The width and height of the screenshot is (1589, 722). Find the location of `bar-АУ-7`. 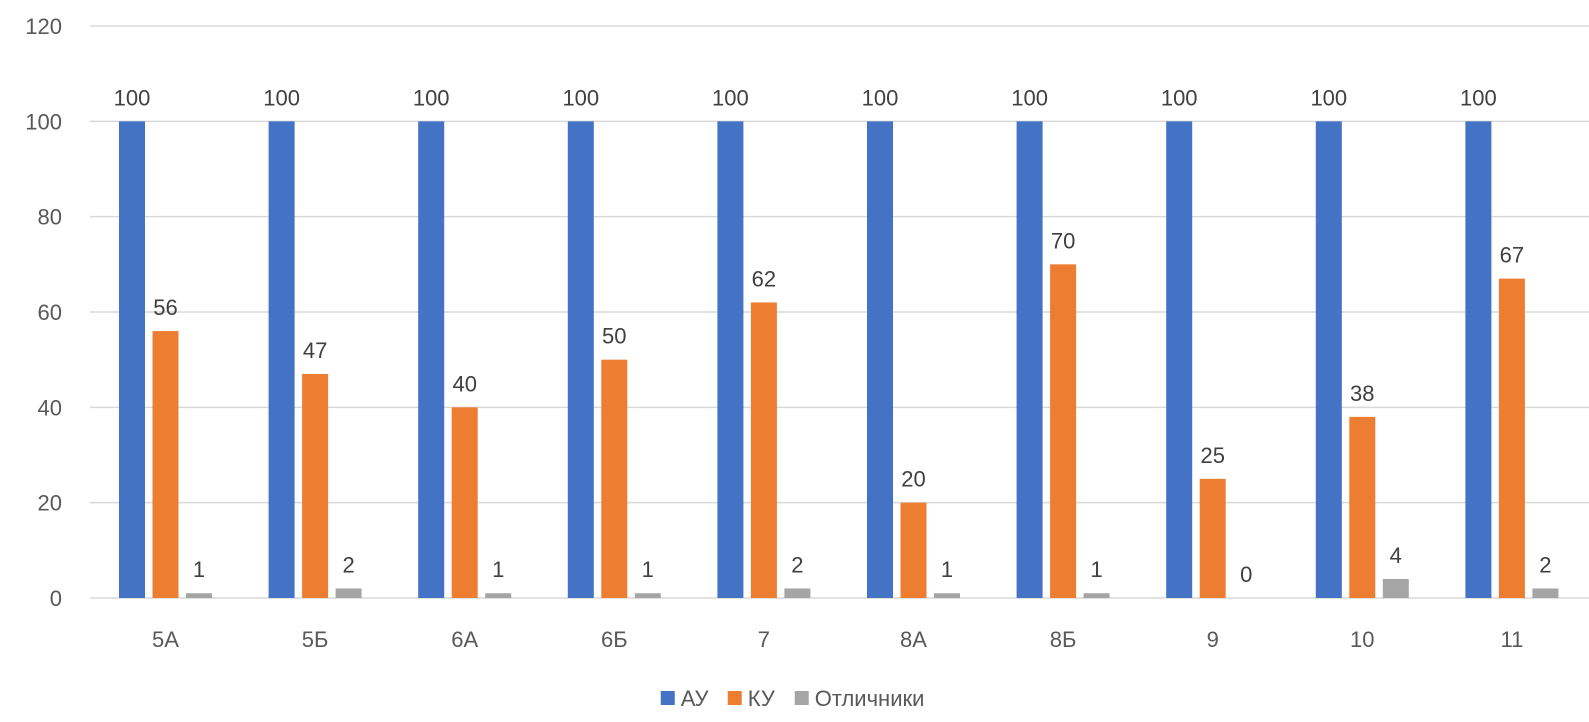

bar-АУ-7 is located at coordinates (730, 359).